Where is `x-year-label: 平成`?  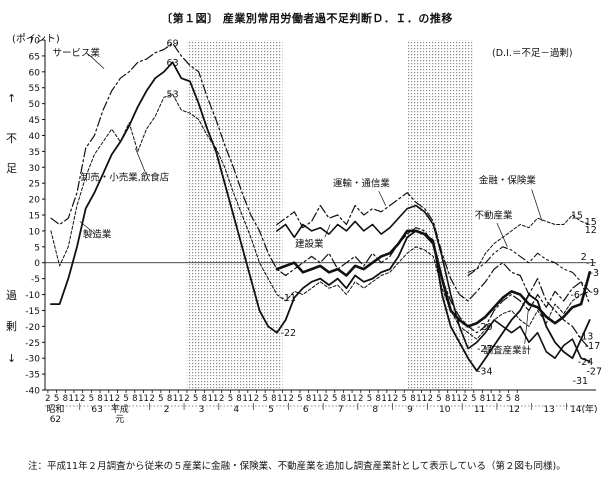
x-year-label: 平成 is located at coordinates (120, 409).